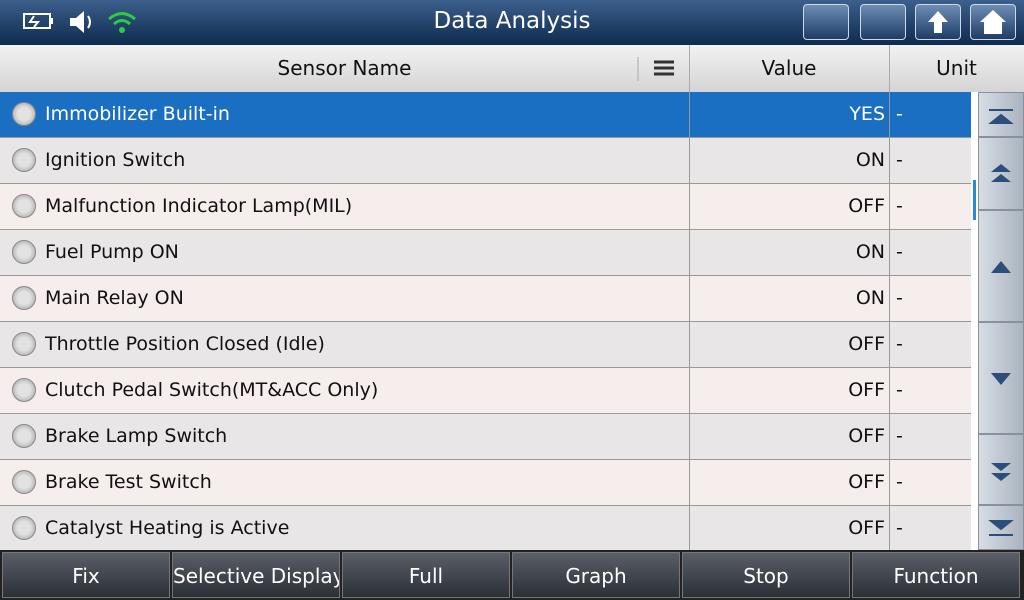 The image size is (1024, 600). What do you see at coordinates (956, 68) in the screenshot?
I see `column-title: Unit` at bounding box center [956, 68].